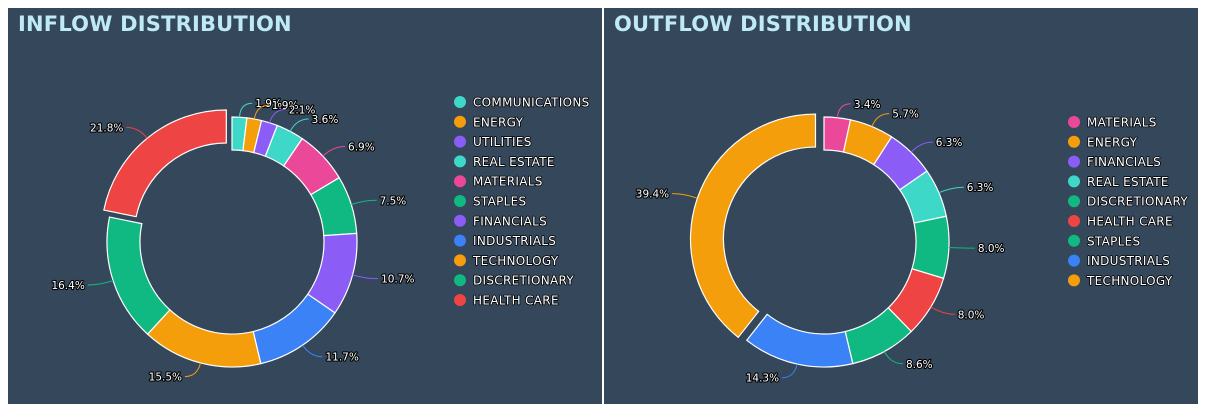 Image resolution: width=1205 pixels, height=413 pixels. What do you see at coordinates (531, 103) in the screenshot?
I see `inflow-legend-label-communications: COMMUNICATIONS` at bounding box center [531, 103].